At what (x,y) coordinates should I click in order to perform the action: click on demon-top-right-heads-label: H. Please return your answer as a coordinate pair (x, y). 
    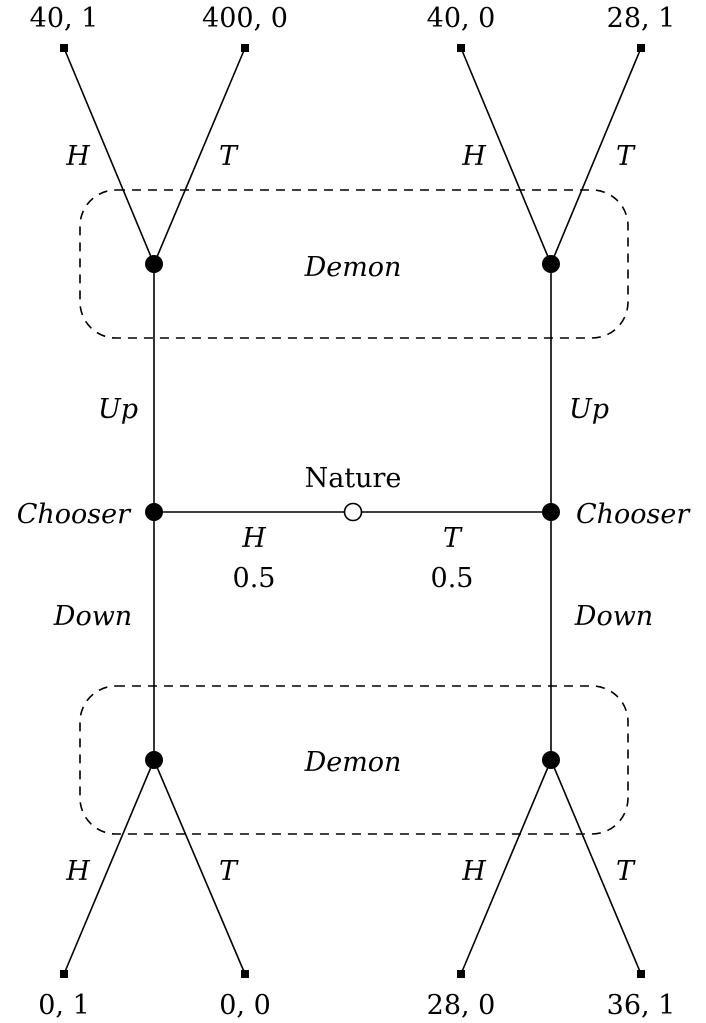
    Looking at the image, I should click on (473, 156).